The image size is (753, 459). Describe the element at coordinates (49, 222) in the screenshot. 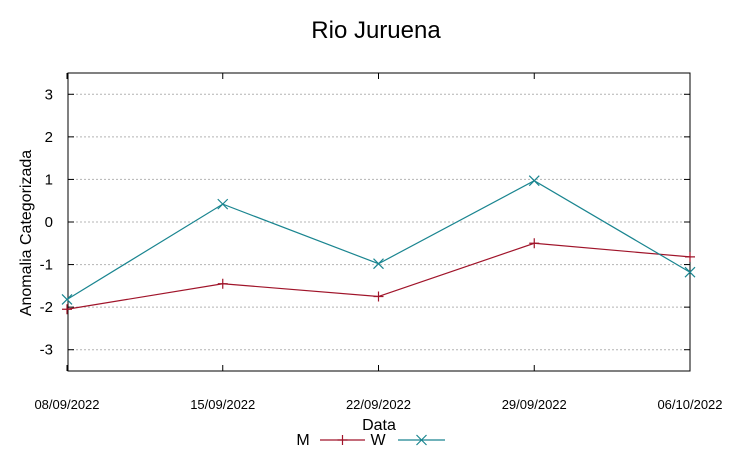

I see `y-tick-label: 0` at that location.